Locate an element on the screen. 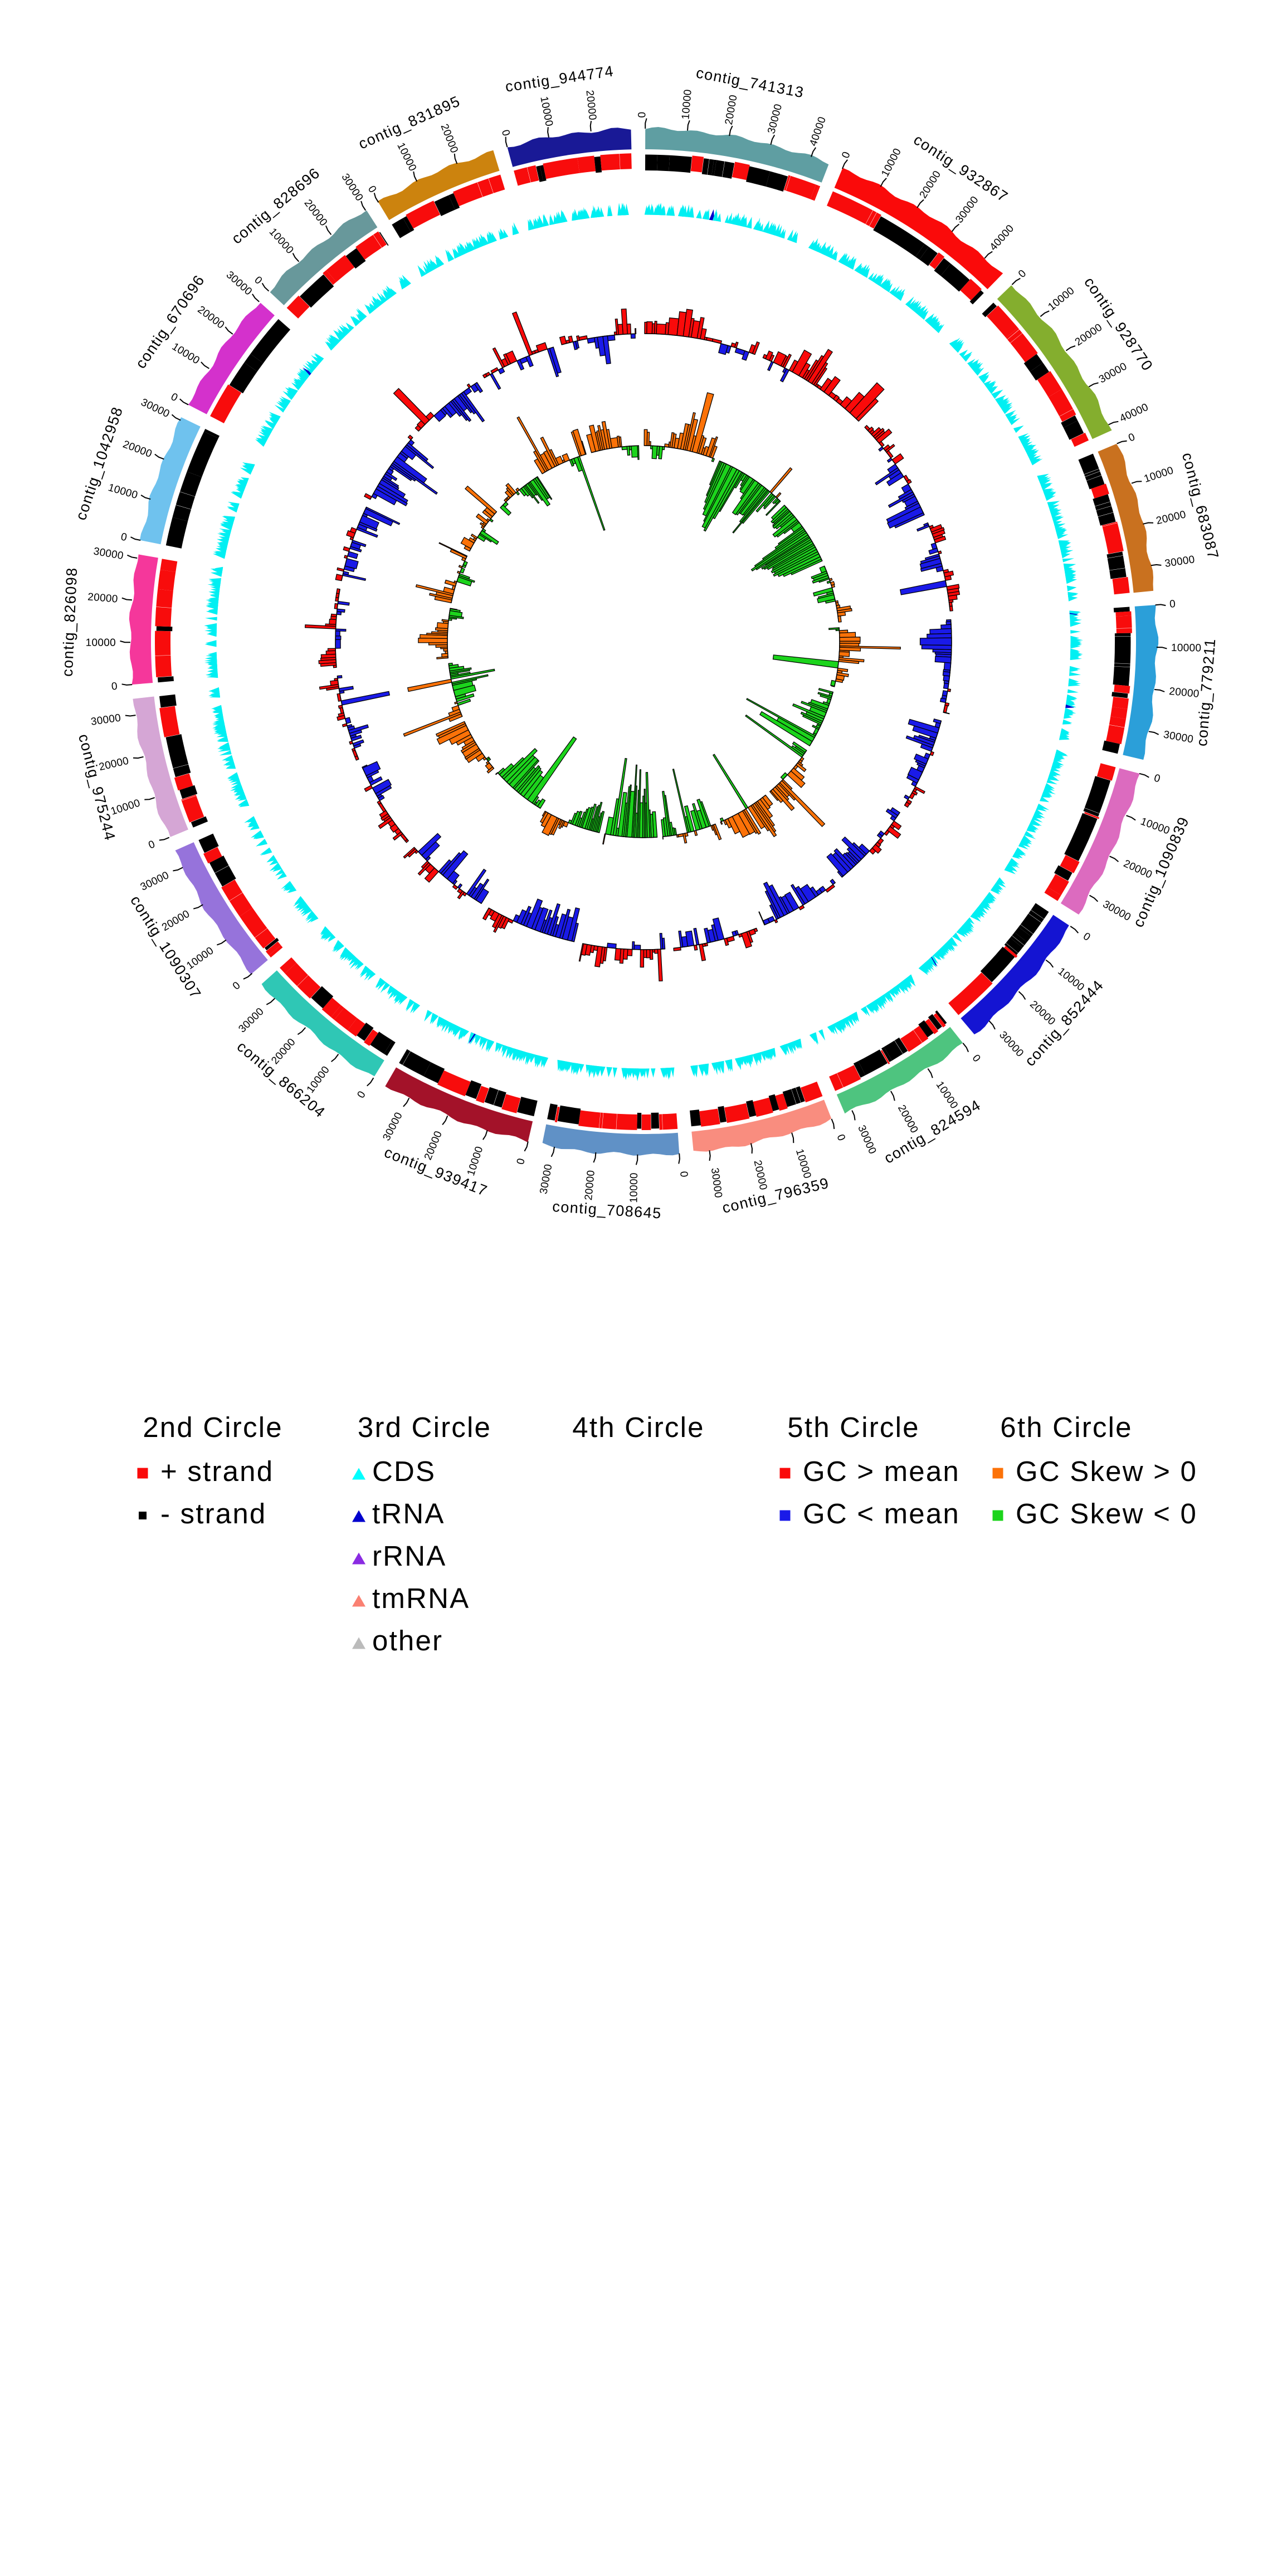  svg-text: 4th Circle is located at coordinates (638, 1427).